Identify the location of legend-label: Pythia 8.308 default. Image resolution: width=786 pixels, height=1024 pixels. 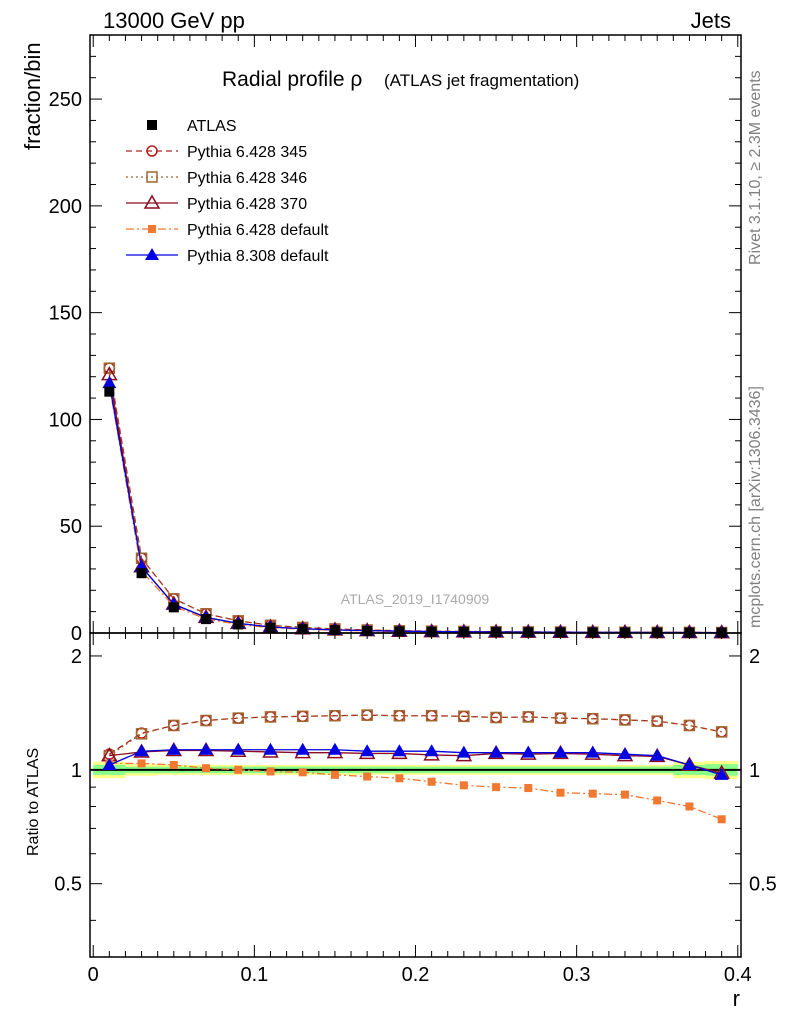
(258, 256).